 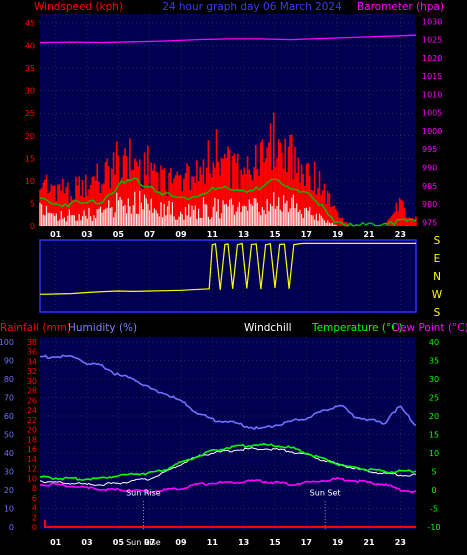 What do you see at coordinates (32, 469) in the screenshot?
I see `rainfall-tick-label: 12` at bounding box center [32, 469].